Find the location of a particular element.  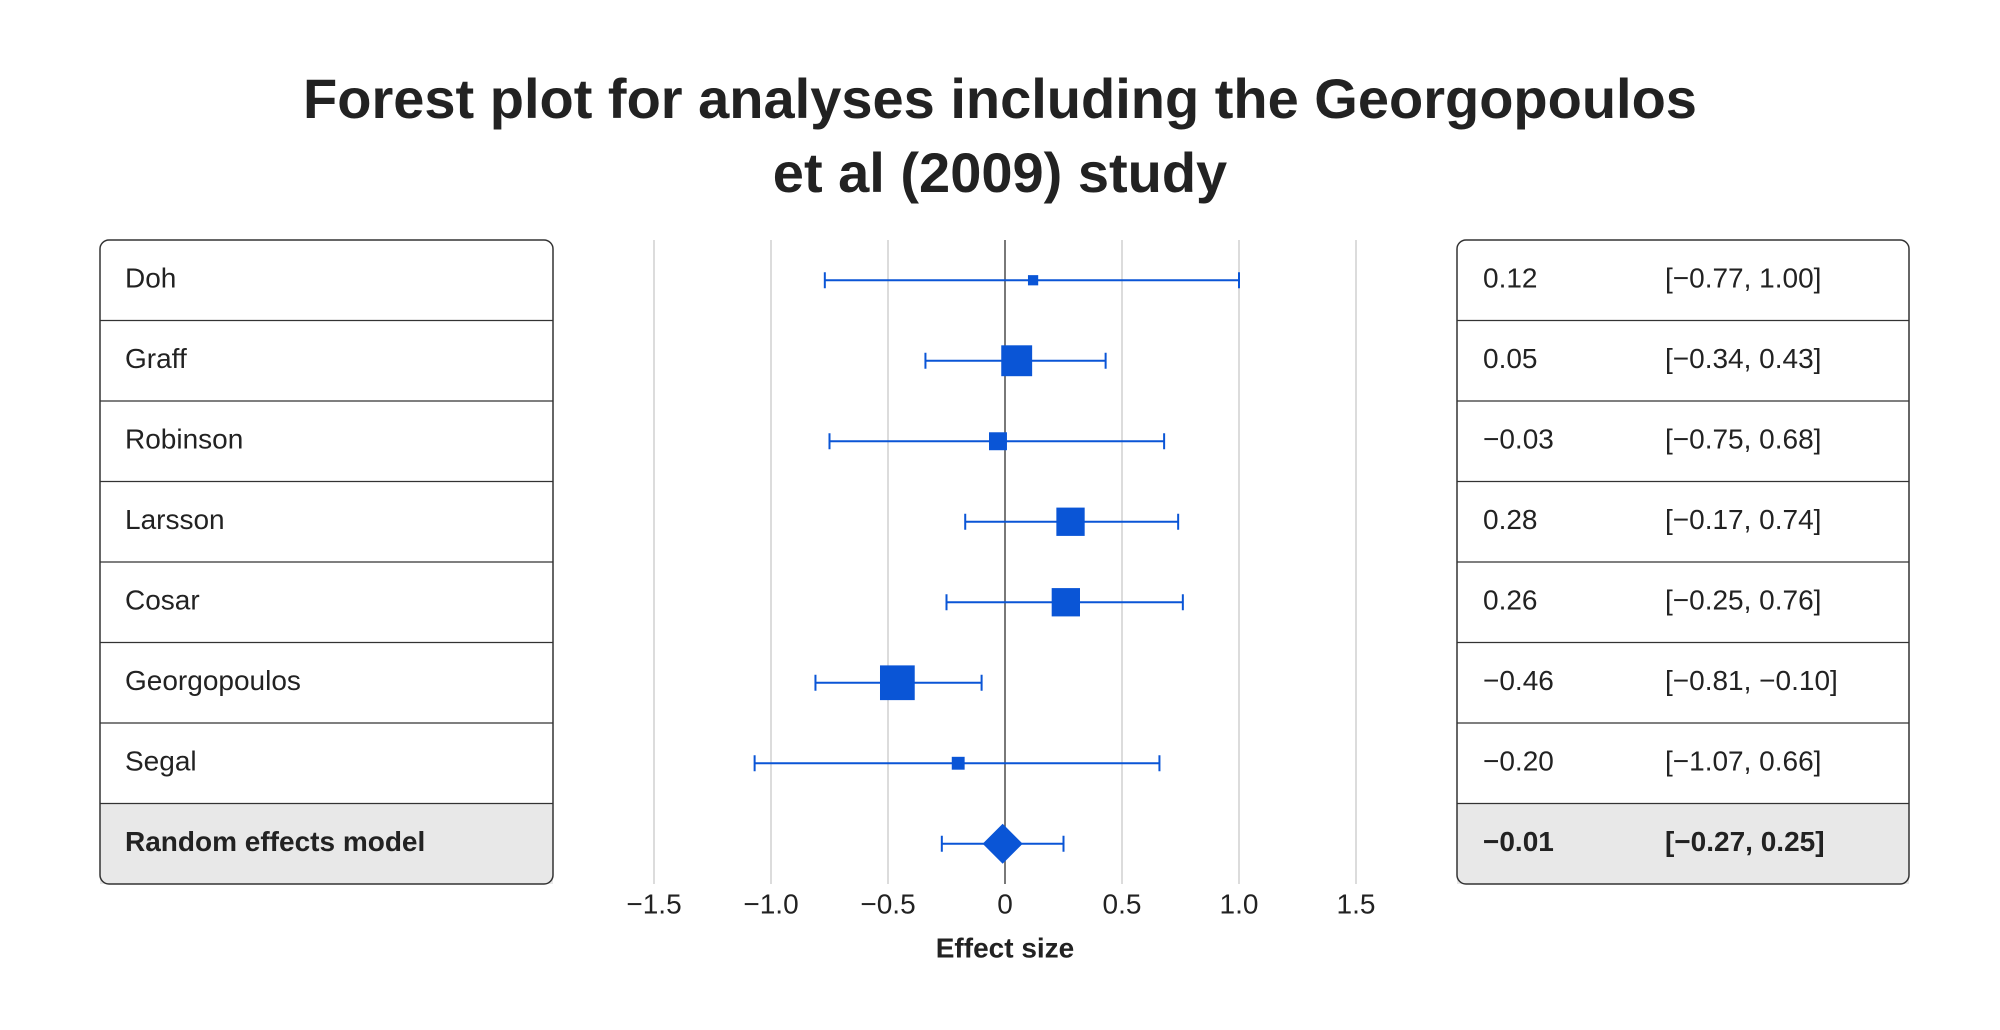

summary-name: Random effects model is located at coordinates (275, 841).